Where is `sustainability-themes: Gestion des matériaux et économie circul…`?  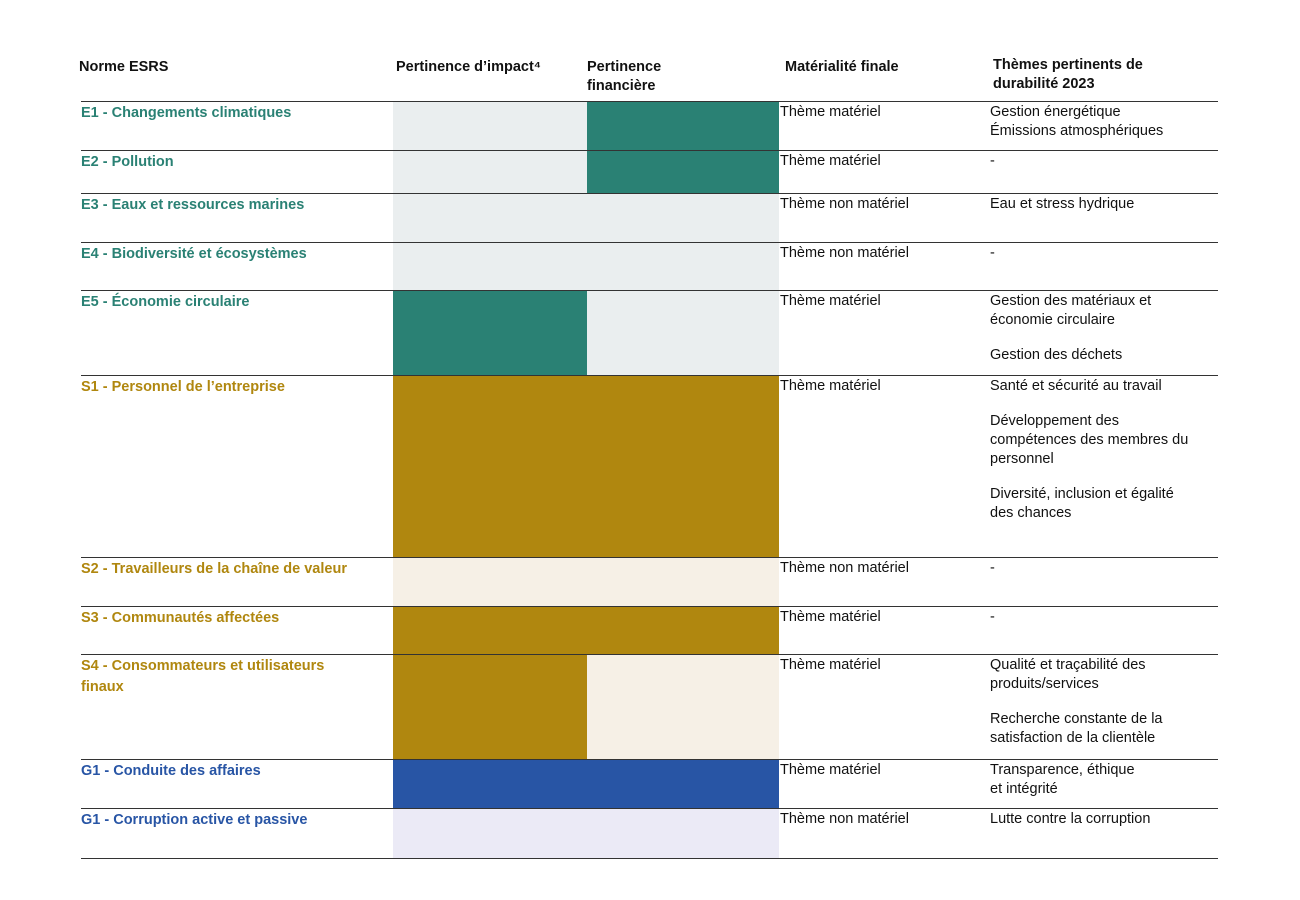
sustainability-themes: Gestion des matériaux et économie circul… is located at coordinates (1105, 336).